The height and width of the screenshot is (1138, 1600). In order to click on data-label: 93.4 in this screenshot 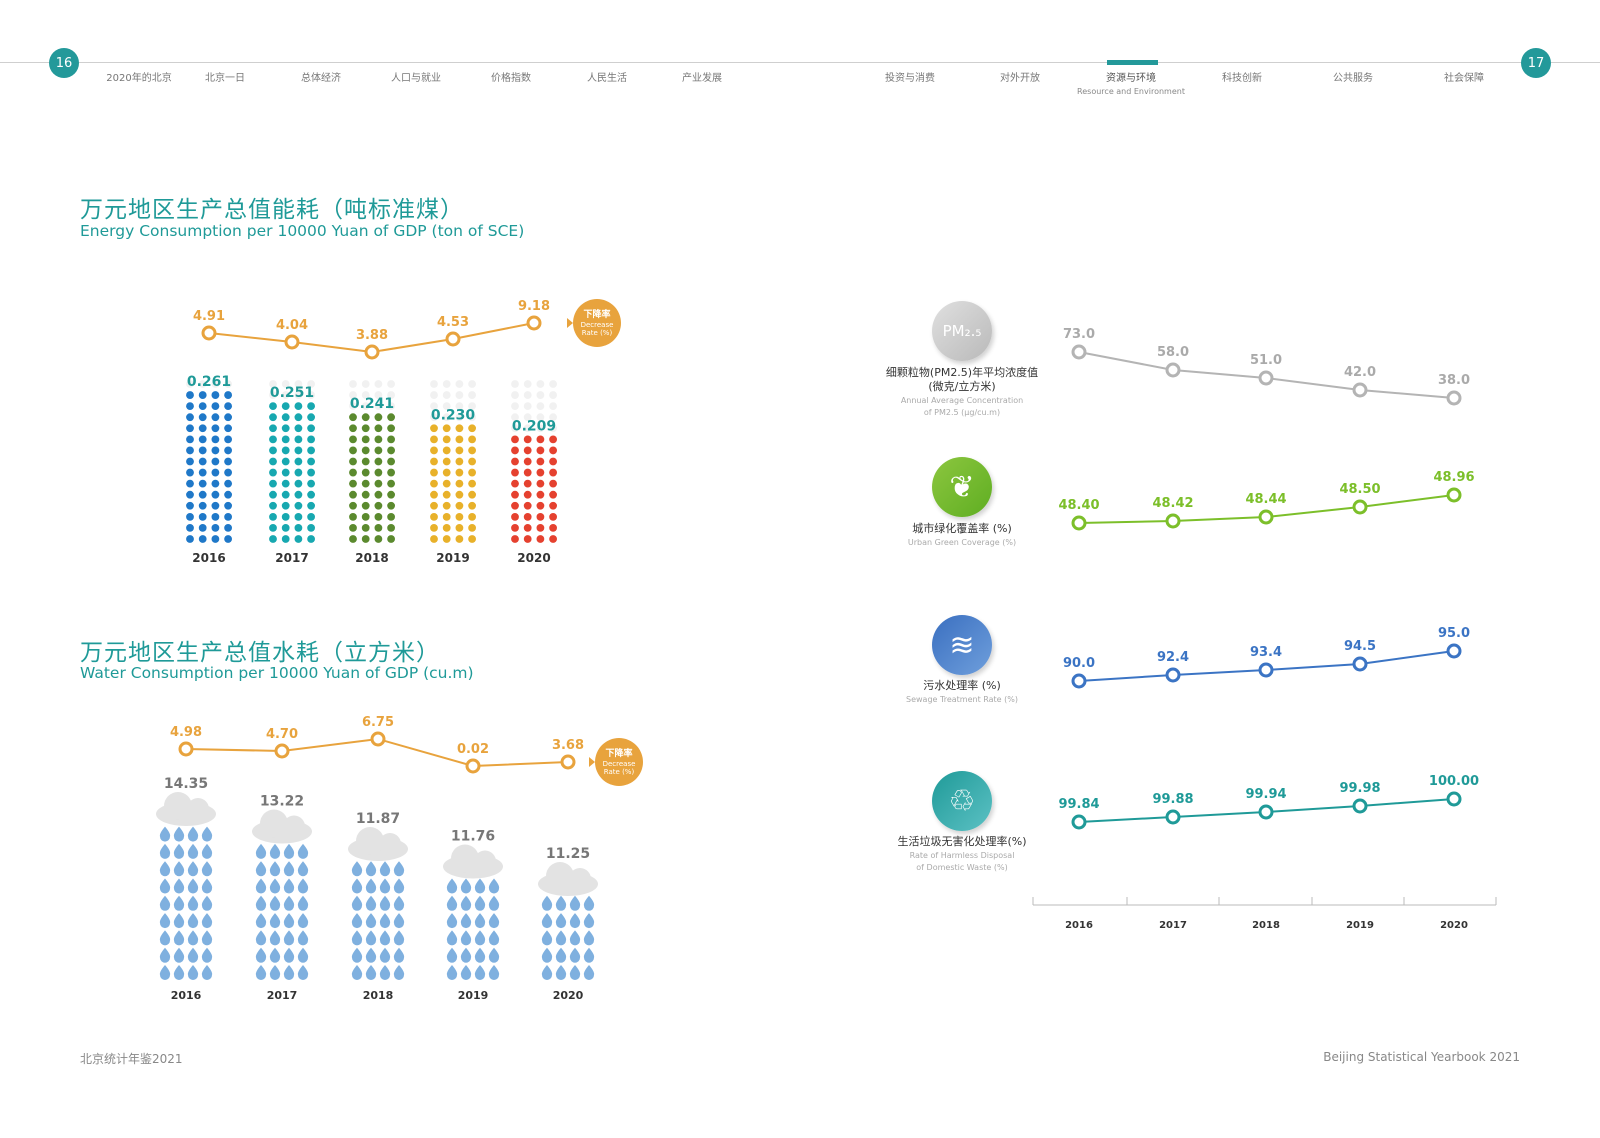, I will do `click(1266, 652)`.